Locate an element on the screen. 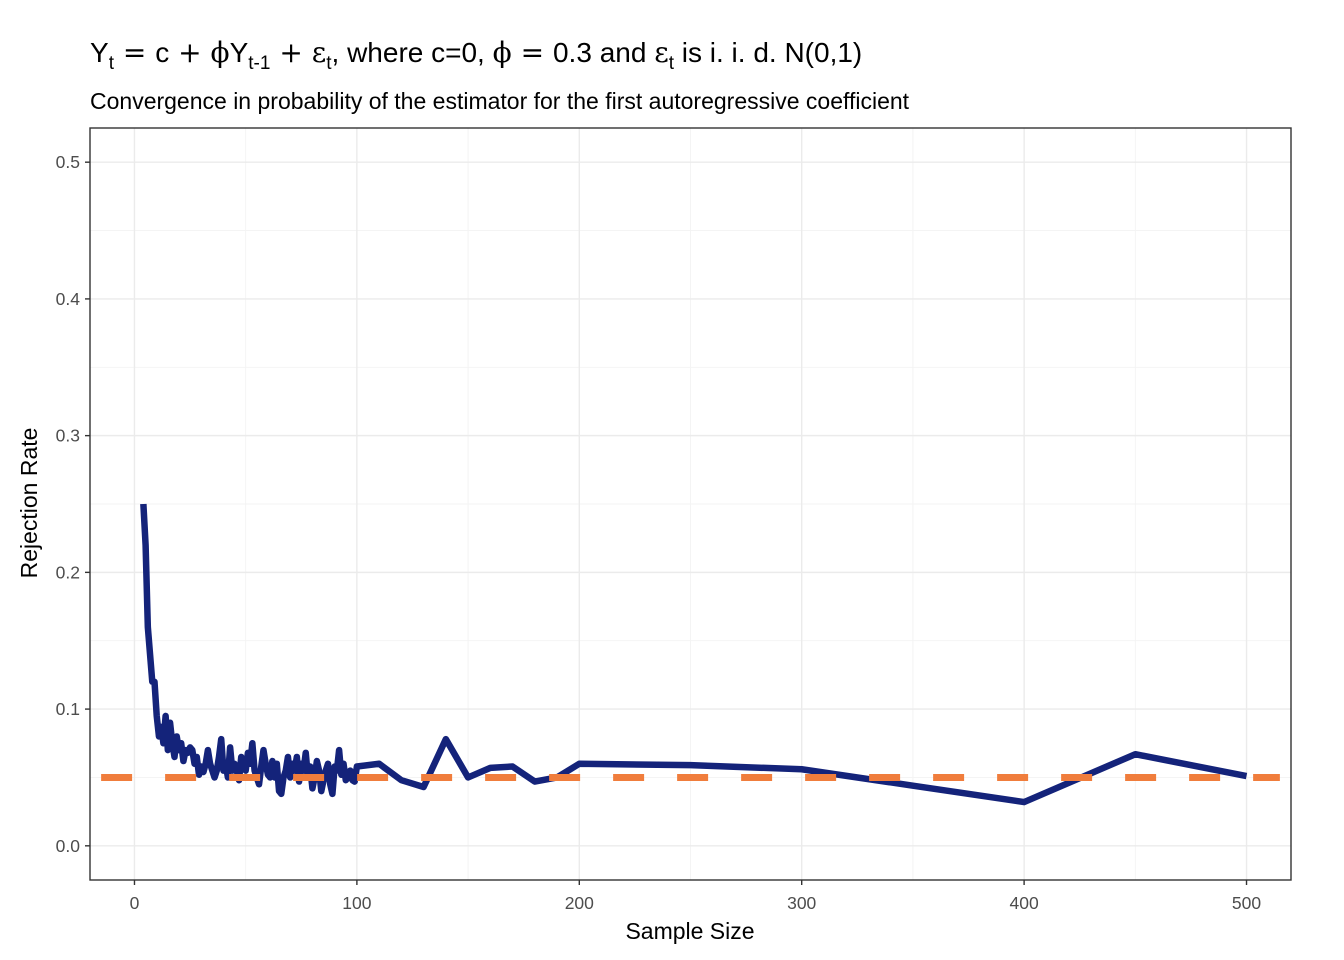 The height and width of the screenshot is (960, 1344). y-tick-label: 0.1 is located at coordinates (68, 709).